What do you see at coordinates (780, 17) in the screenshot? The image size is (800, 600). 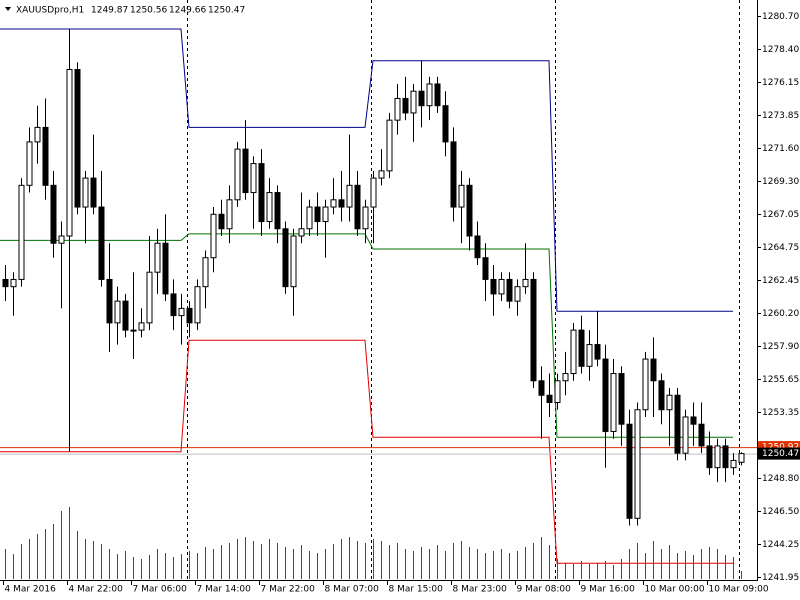 I see `y-tick-label: 1280.70` at bounding box center [780, 17].